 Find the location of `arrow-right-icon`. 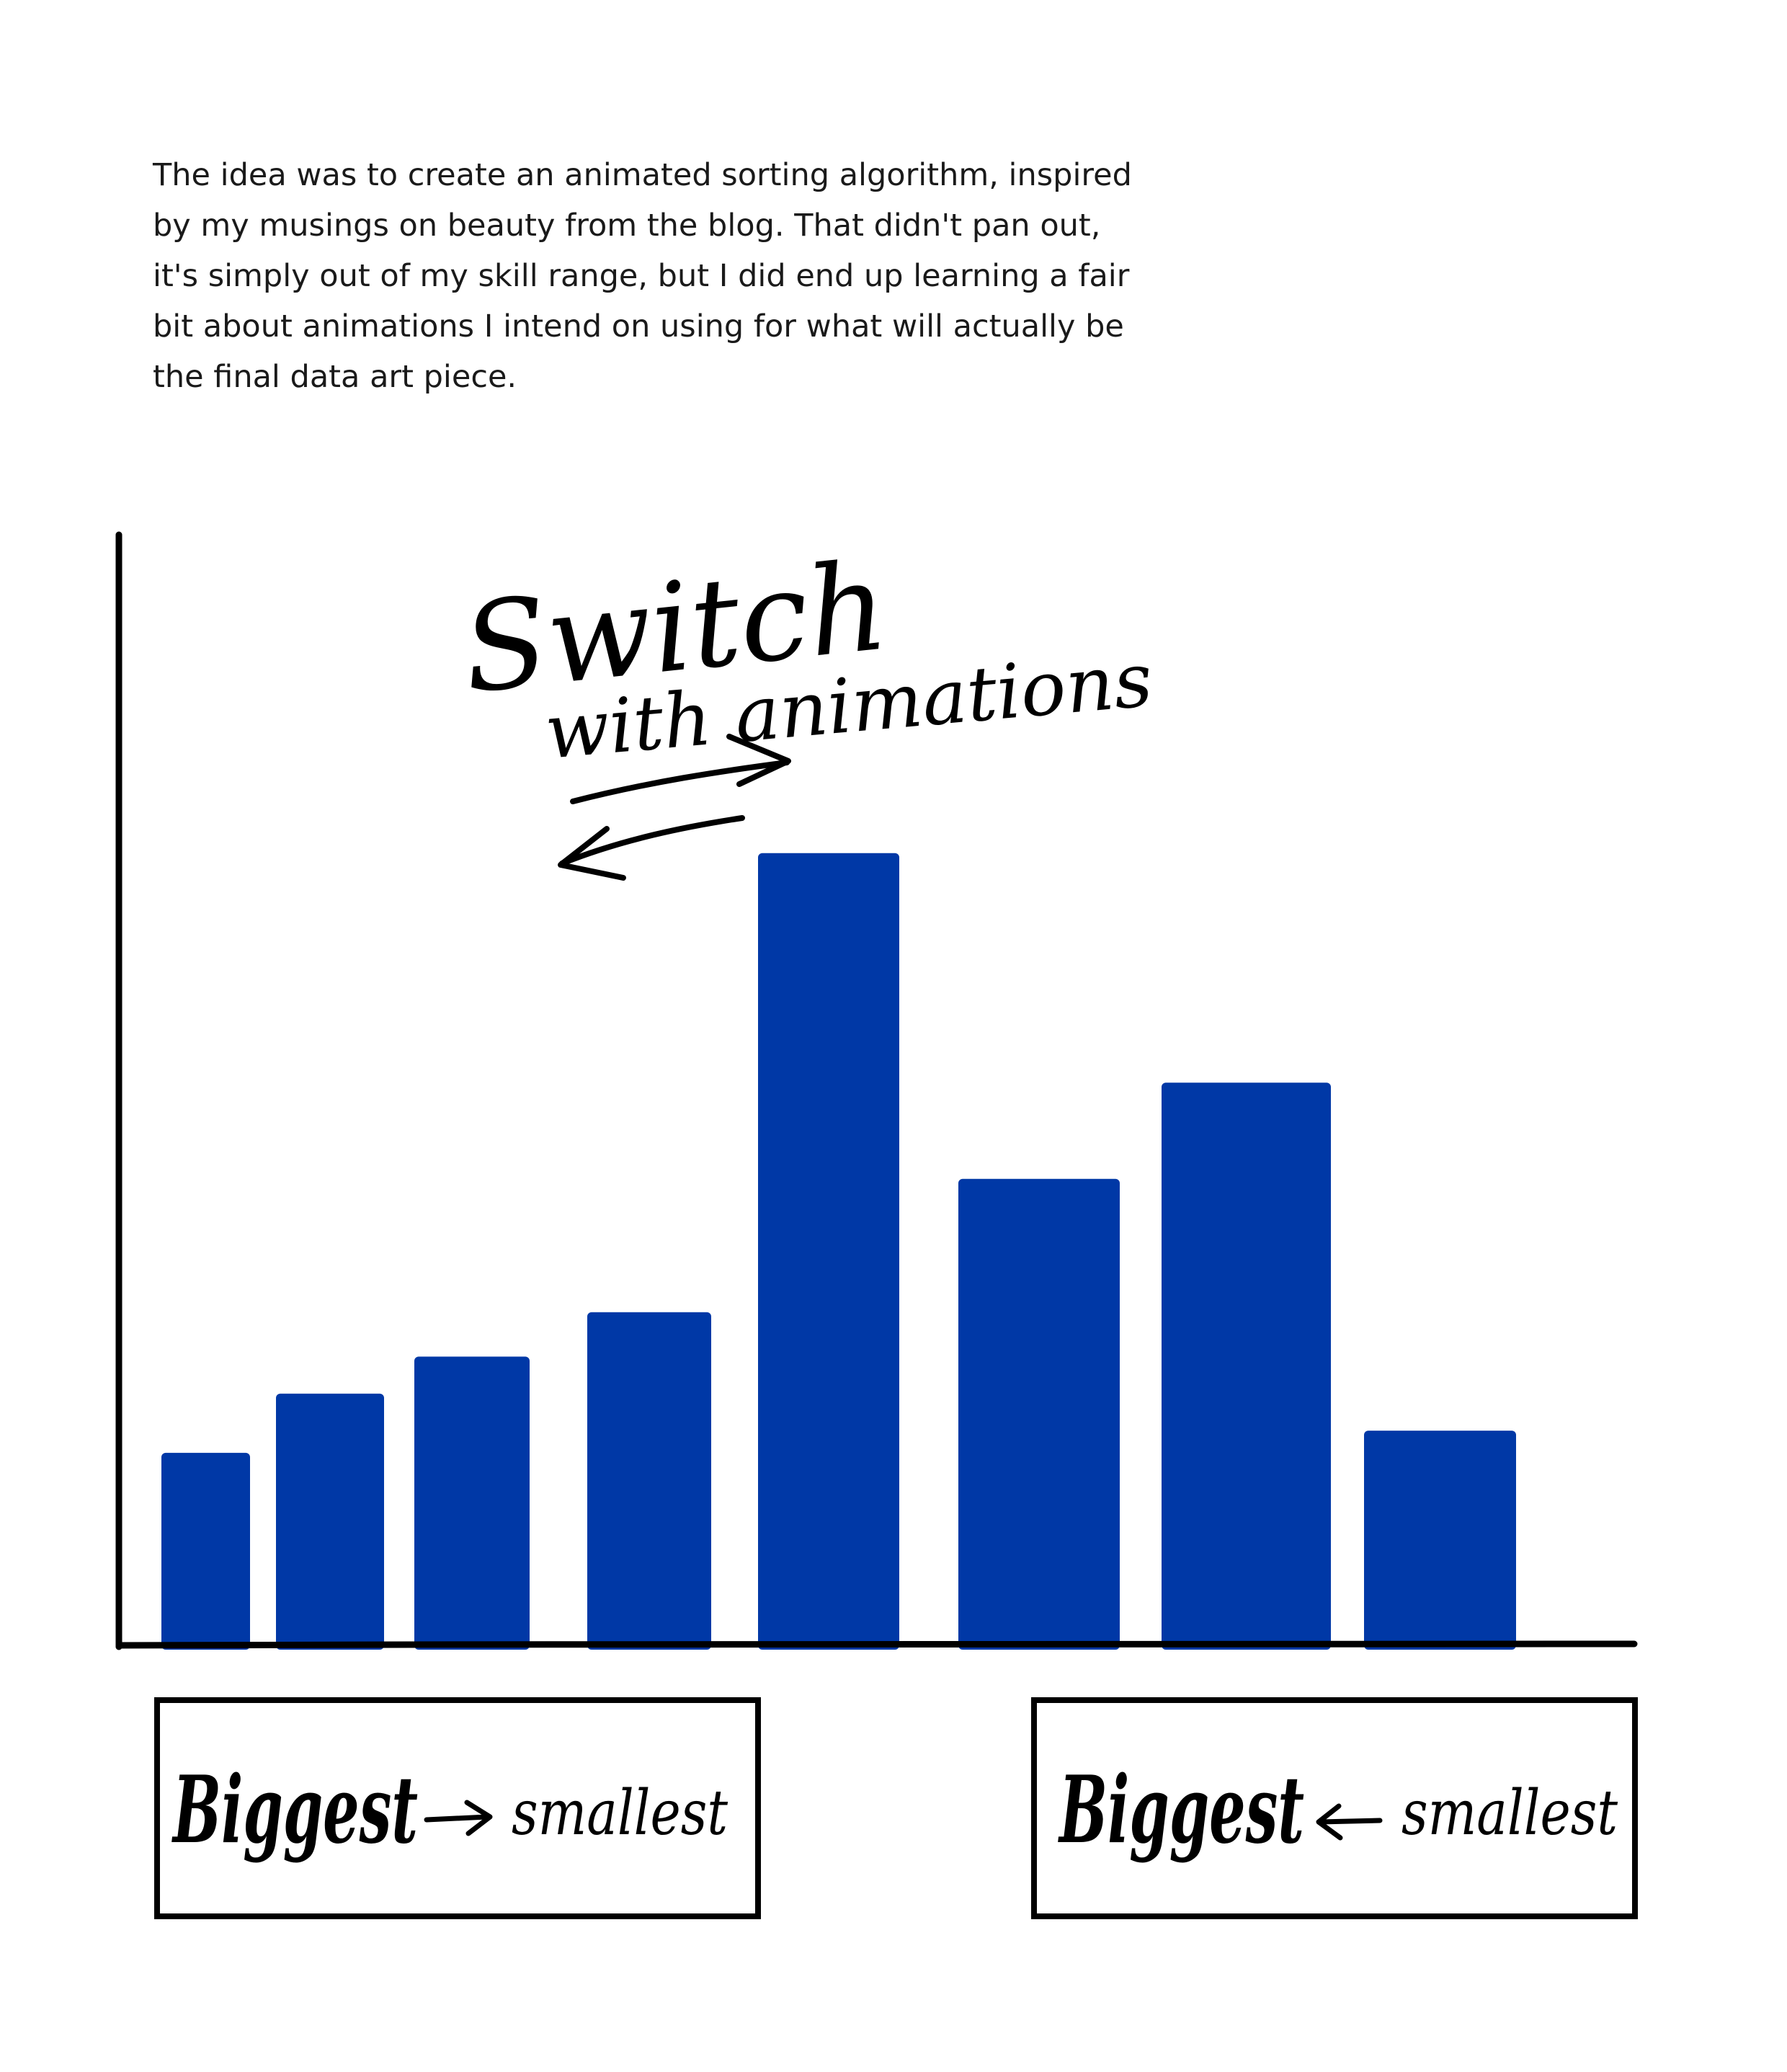

arrow-right-icon is located at coordinates (458, 1818).